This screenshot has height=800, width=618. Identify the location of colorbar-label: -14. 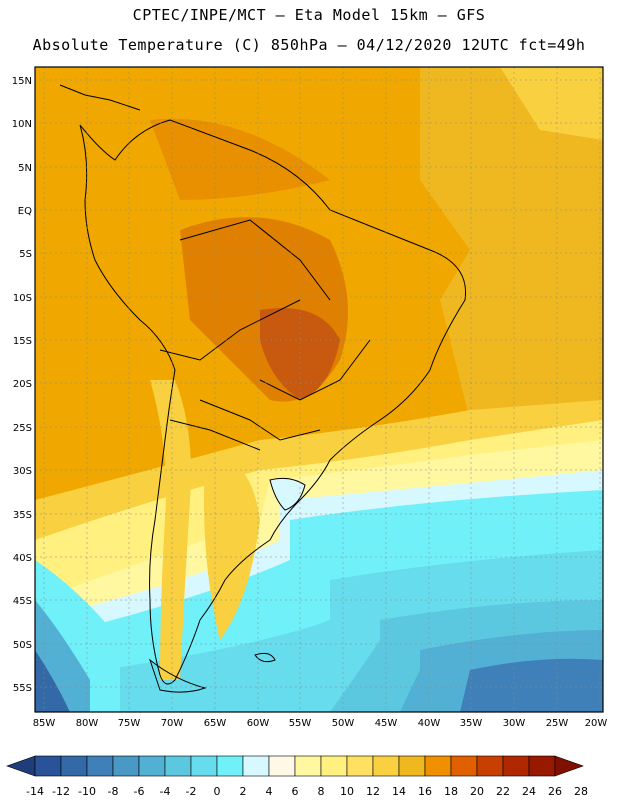
(35, 791).